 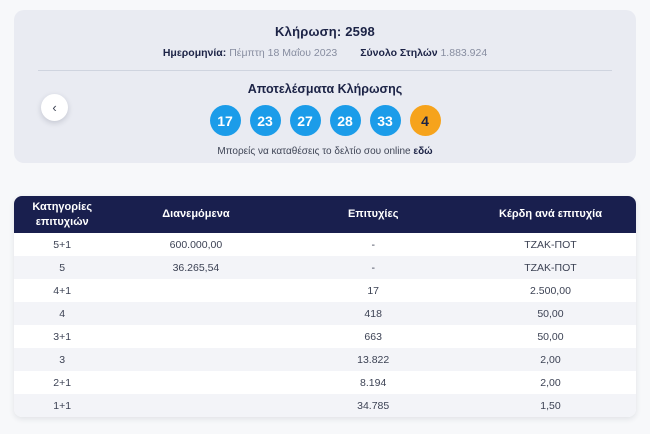 I want to click on prev-draw-button: ‹, so click(x=54, y=107).